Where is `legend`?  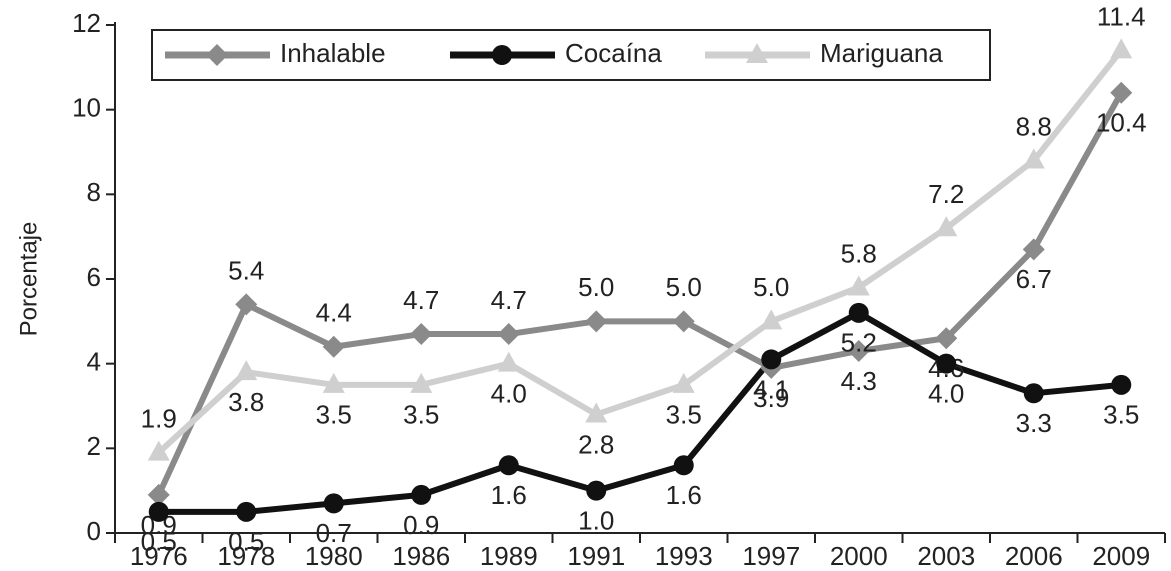
legend is located at coordinates (571, 55).